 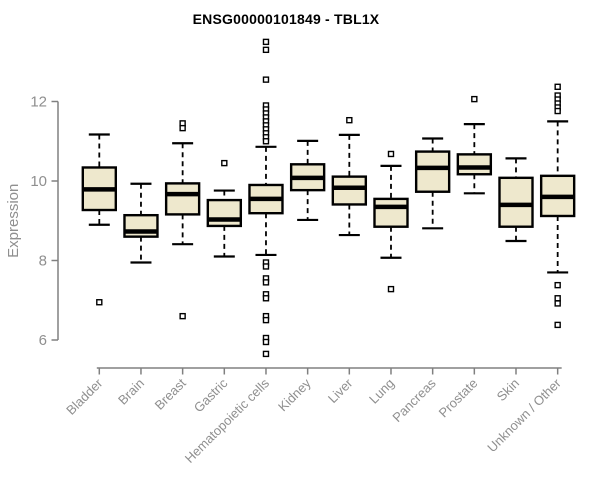 What do you see at coordinates (38, 181) in the screenshot?
I see `y-axis-tick-label: 10` at bounding box center [38, 181].